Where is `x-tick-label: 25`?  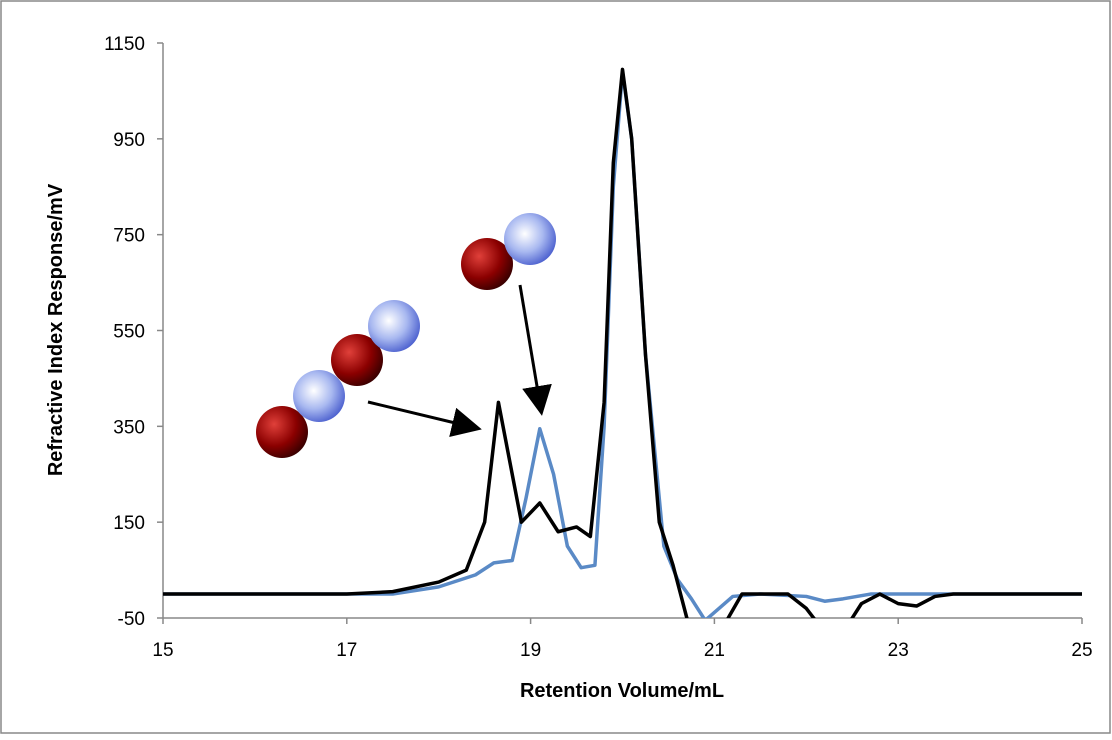
x-tick-label: 25 is located at coordinates (1081, 650).